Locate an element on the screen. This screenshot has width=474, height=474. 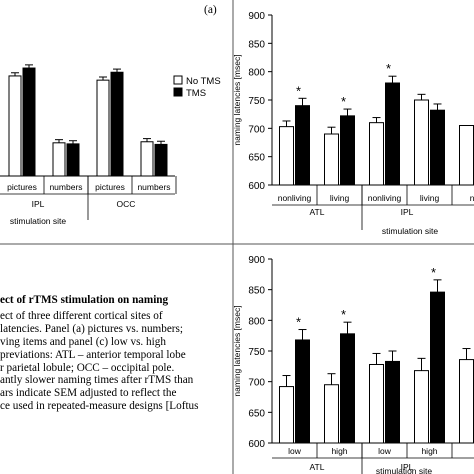
group-label: OCC is located at coordinates (126, 204).